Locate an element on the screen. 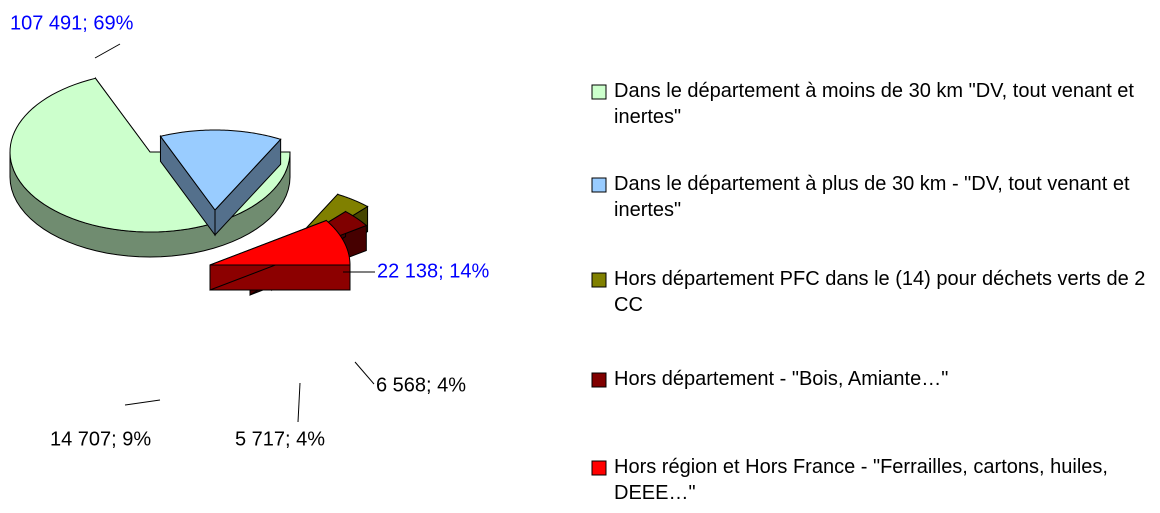  legend-label: Hors département - "Bois, Amiante…" is located at coordinates (781, 379).